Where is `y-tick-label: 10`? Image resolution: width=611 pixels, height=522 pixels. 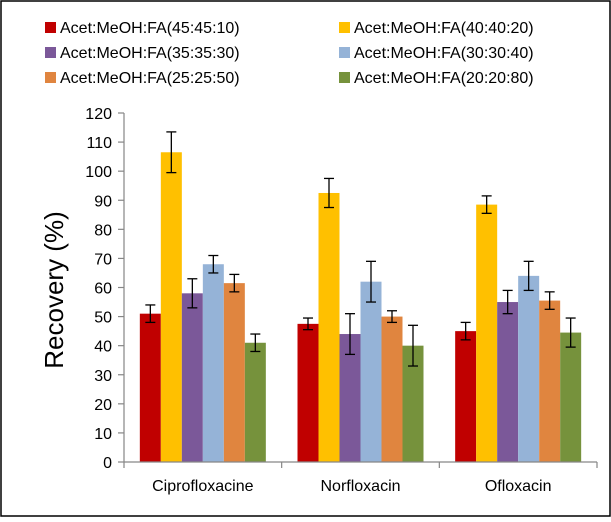 y-tick-label: 10 is located at coordinates (103, 434).